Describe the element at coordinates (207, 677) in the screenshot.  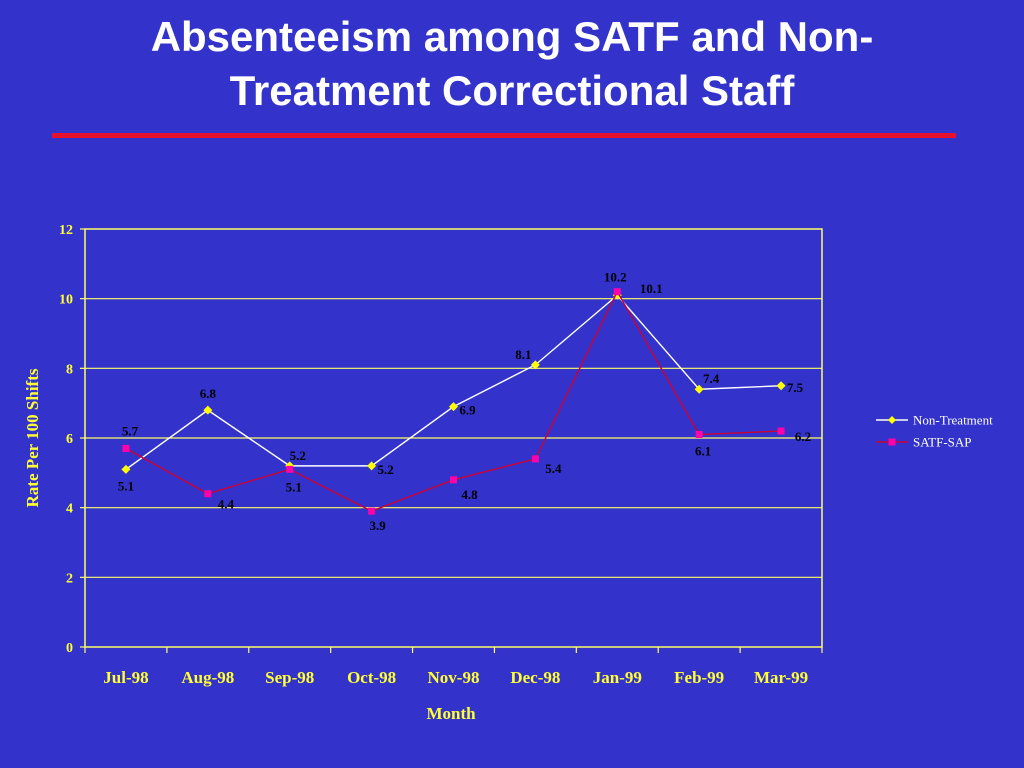
I see `x-tick-label: Aug-98` at that location.